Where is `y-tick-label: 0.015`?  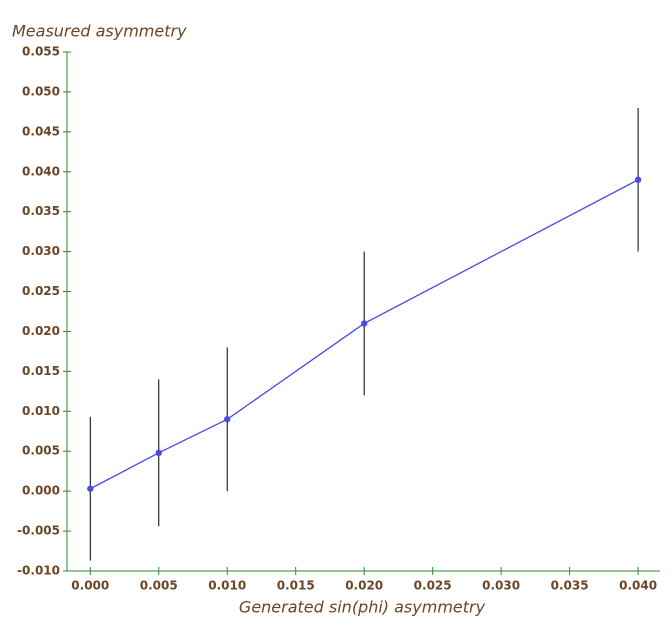 y-tick-label: 0.015 is located at coordinates (41, 371).